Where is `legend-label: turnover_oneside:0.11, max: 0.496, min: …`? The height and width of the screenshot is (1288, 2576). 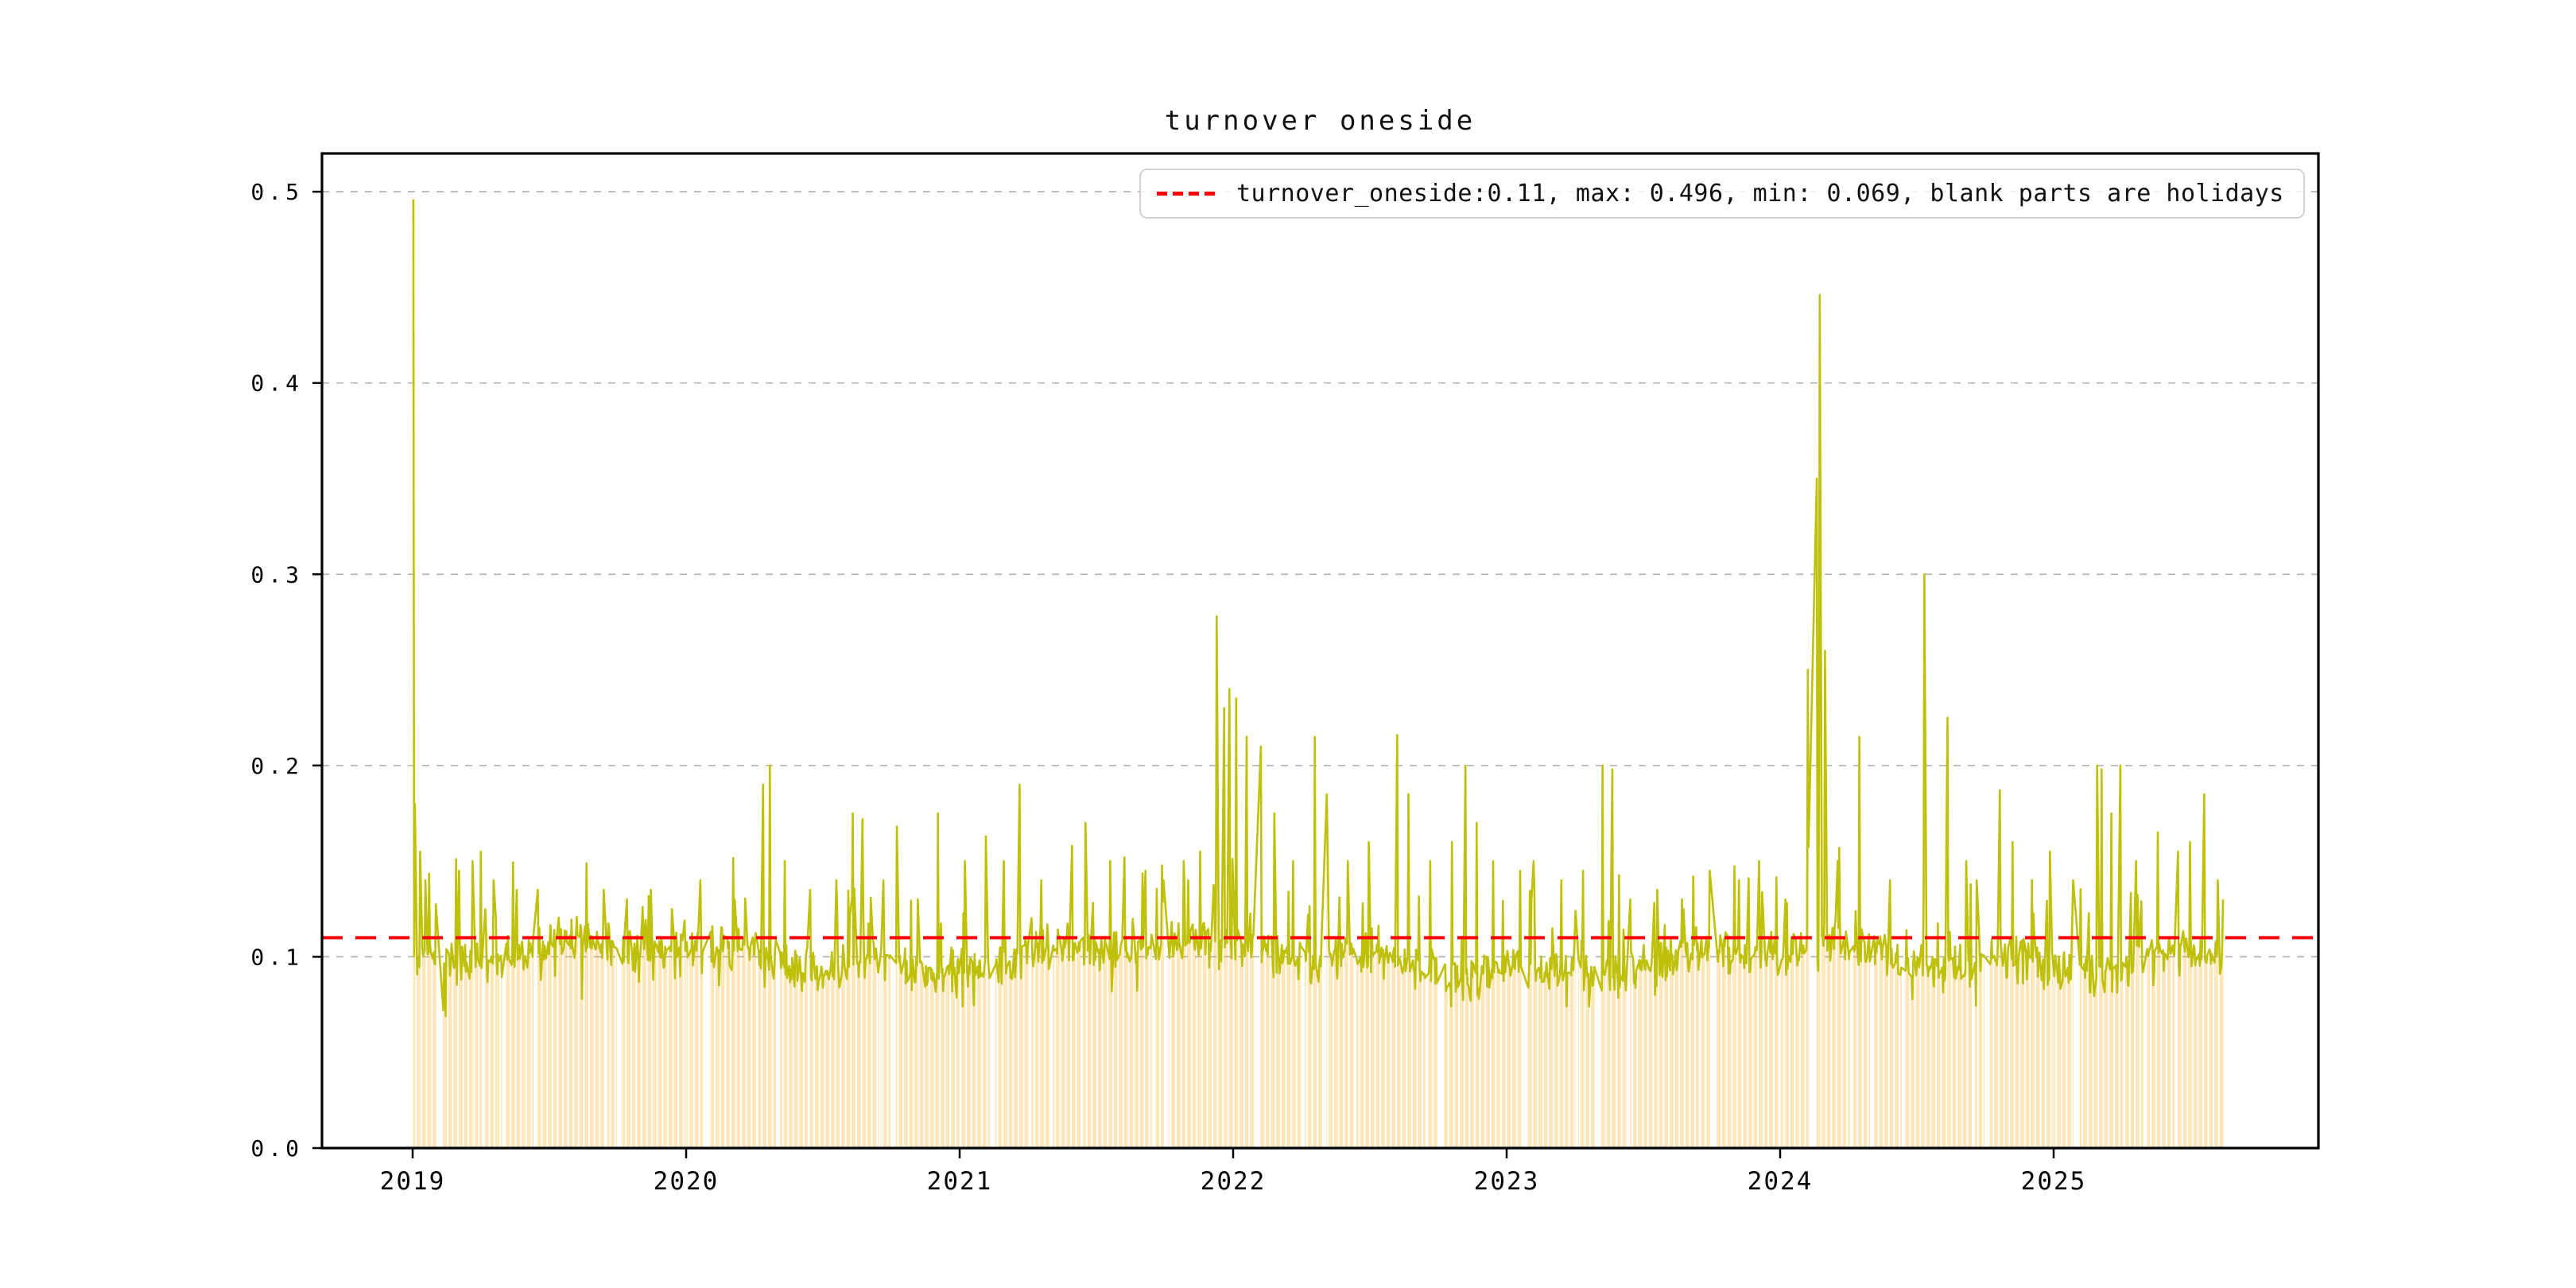 legend-label: turnover_oneside:0.11, max: 0.496, min: … is located at coordinates (1760, 194).